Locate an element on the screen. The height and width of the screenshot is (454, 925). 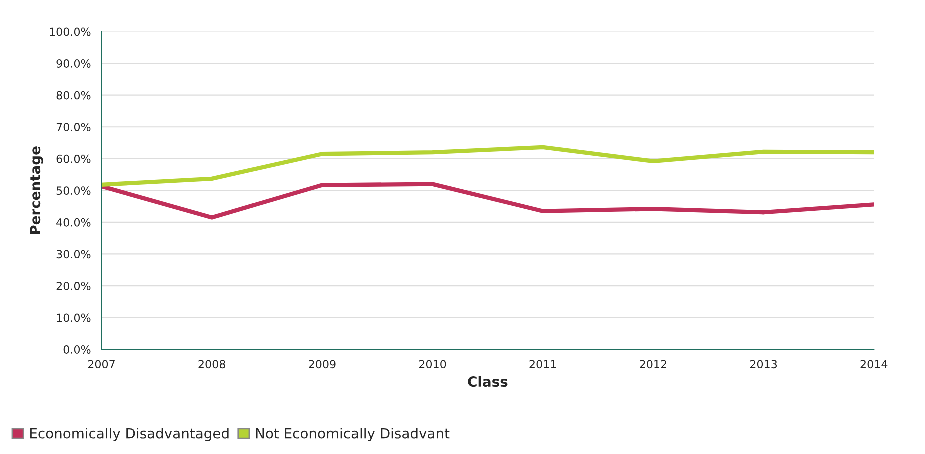
y-axis-title: Percentage is located at coordinates (37, 190).